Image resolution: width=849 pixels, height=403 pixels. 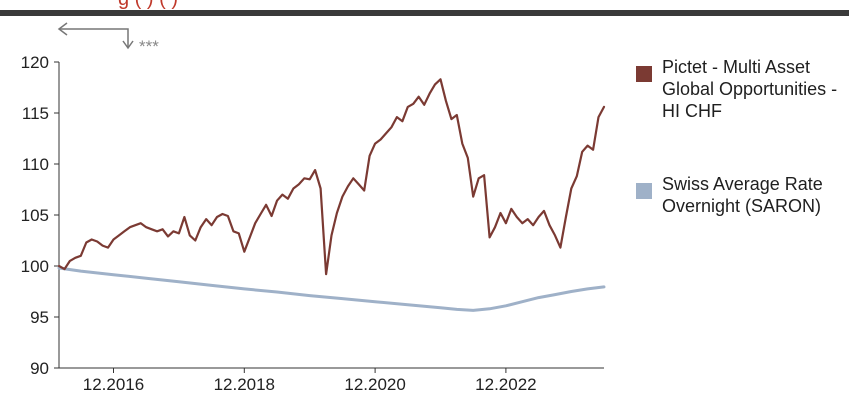 I want to click on y-tick-label: 110, so click(x=35, y=164).